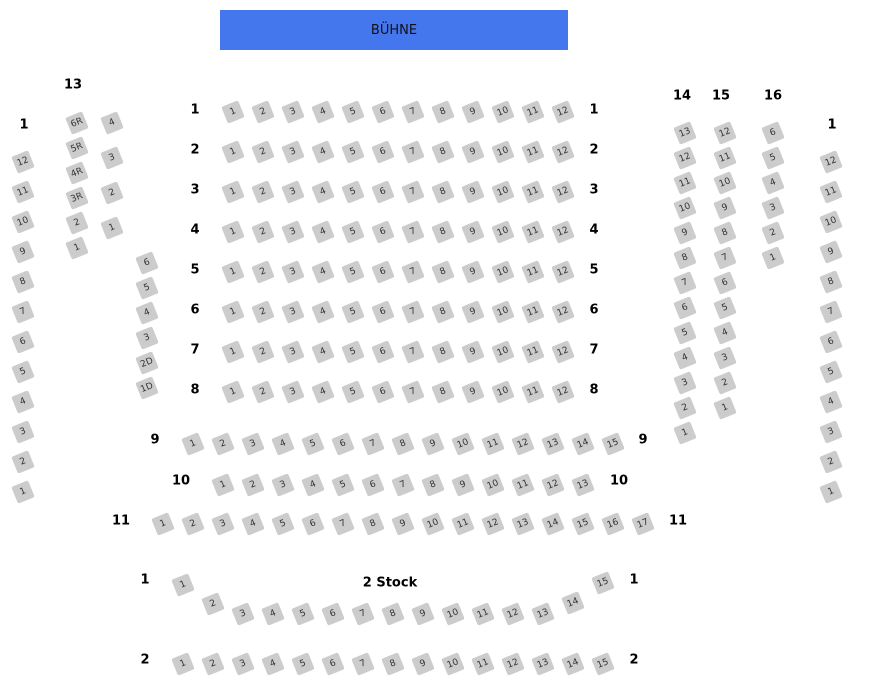  What do you see at coordinates (77, 148) in the screenshot?
I see `seat: 5R` at bounding box center [77, 148].